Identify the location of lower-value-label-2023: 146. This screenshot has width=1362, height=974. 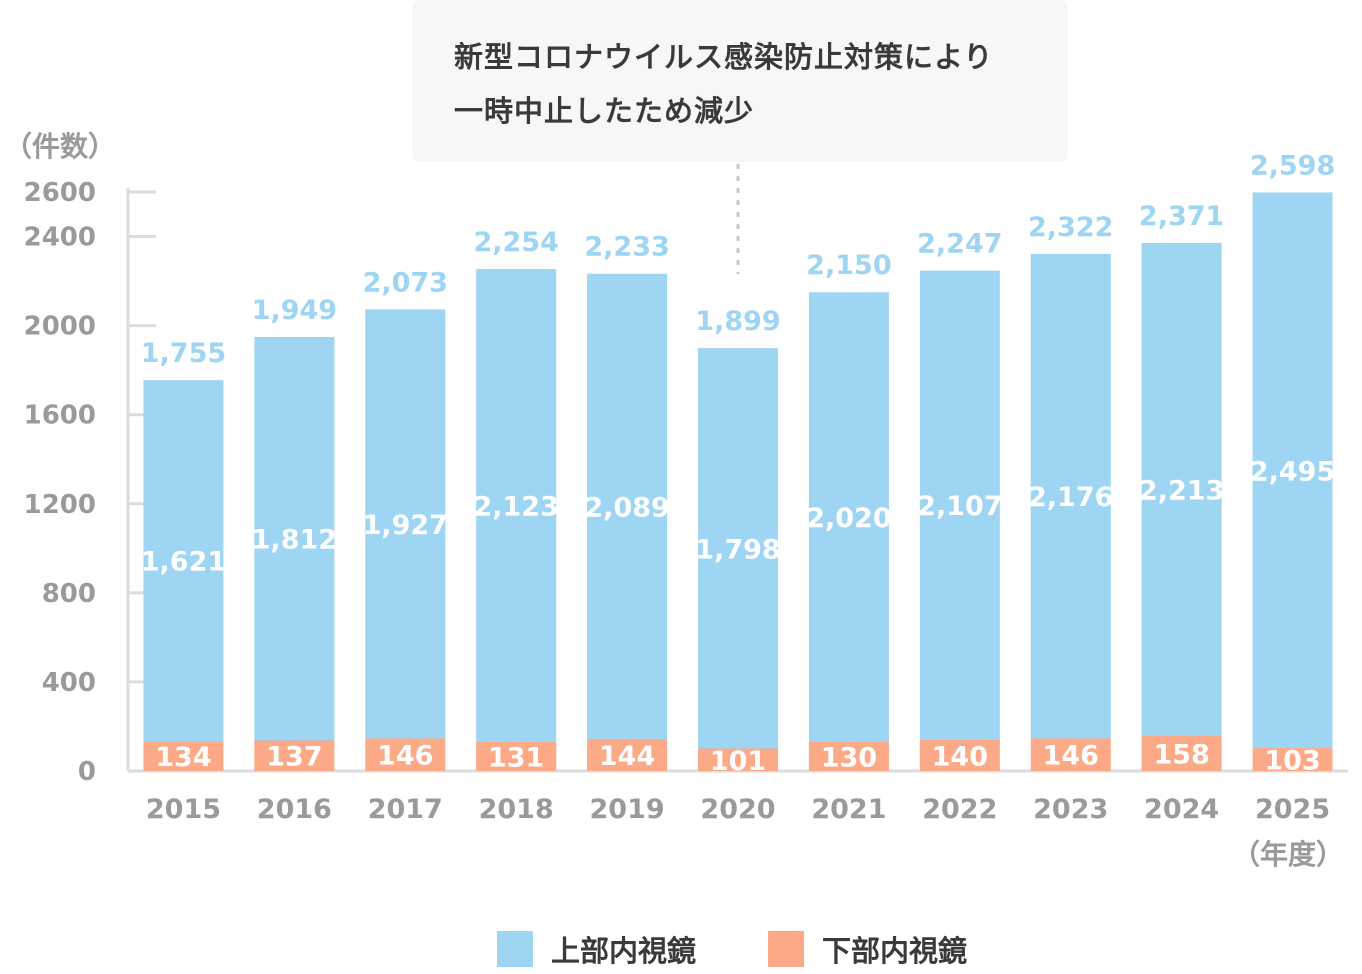
(1071, 756).